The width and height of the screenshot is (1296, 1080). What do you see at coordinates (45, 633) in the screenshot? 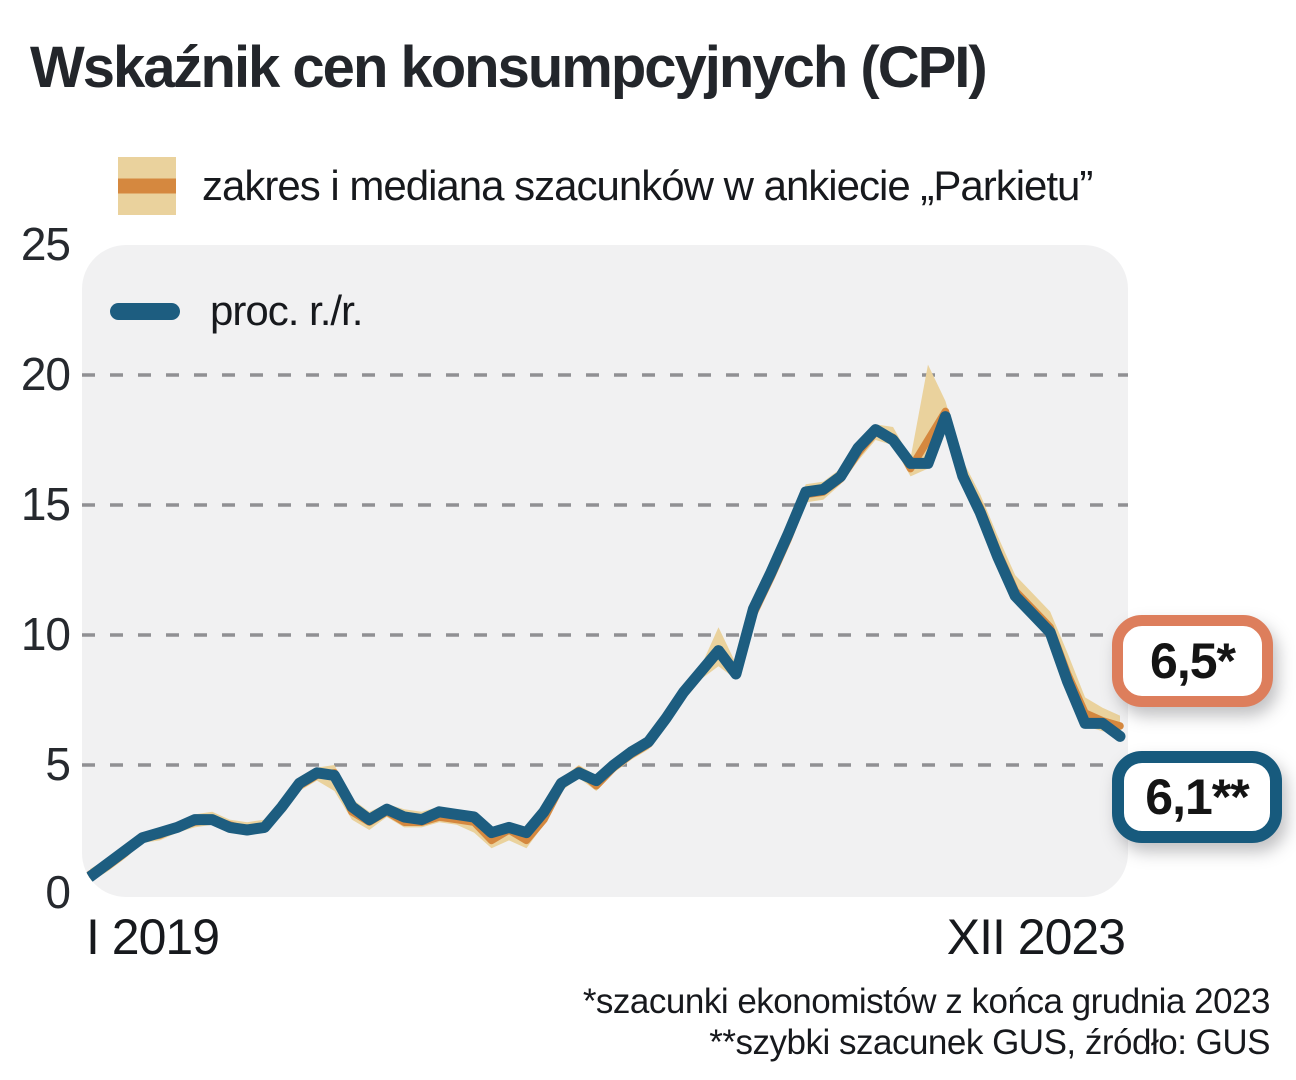
I see `y-axis-tick-10: 10` at bounding box center [45, 633].